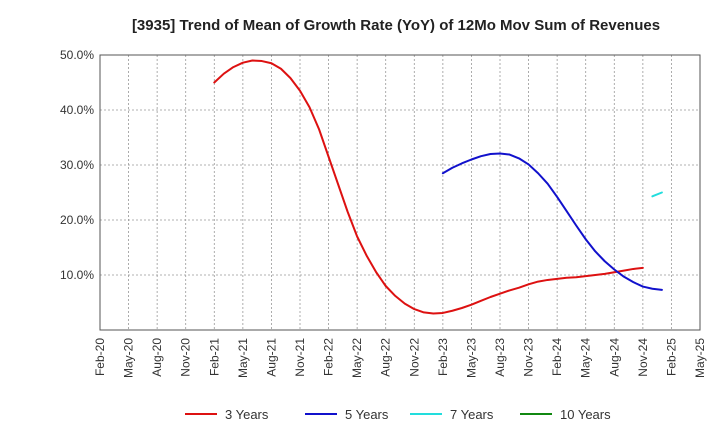 The width and height of the screenshot is (720, 440). I want to click on x-tick-label: Aug-24, so click(614, 357).